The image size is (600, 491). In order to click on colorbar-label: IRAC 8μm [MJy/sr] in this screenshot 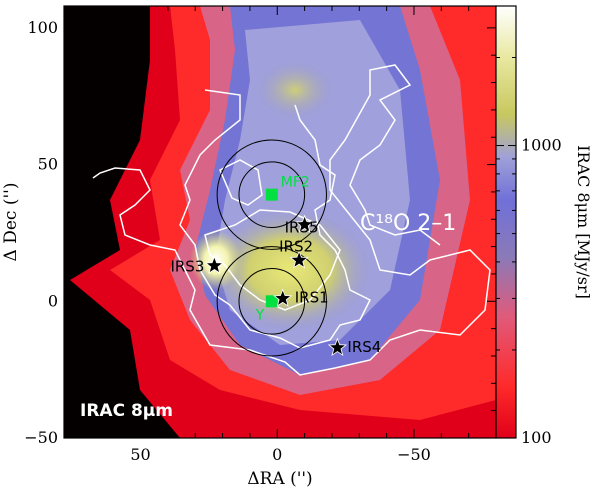, I will do `click(583, 222)`.